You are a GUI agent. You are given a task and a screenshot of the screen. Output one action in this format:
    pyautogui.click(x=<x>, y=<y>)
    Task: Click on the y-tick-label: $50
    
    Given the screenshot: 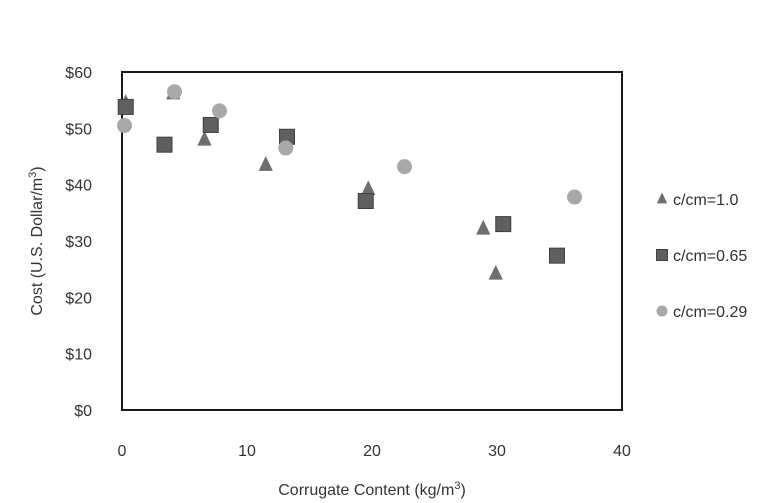 What is the action you would take?
    pyautogui.click(x=78, y=129)
    